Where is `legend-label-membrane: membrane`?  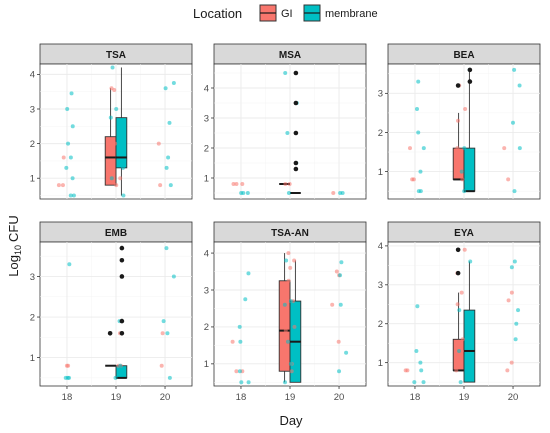 legend-label-membrane: membrane is located at coordinates (351, 14).